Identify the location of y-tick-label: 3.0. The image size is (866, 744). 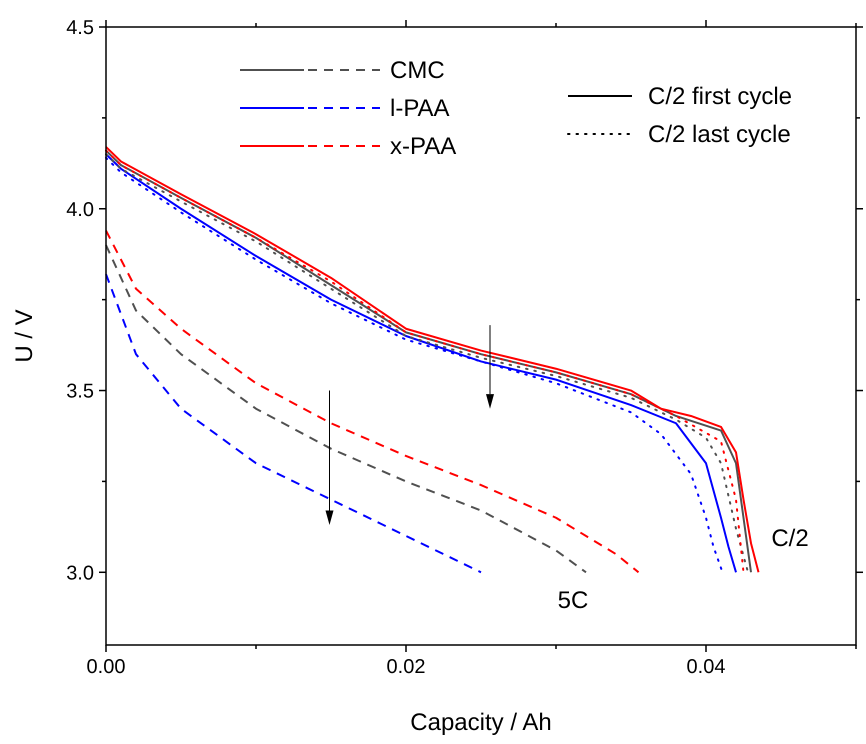
(80, 573).